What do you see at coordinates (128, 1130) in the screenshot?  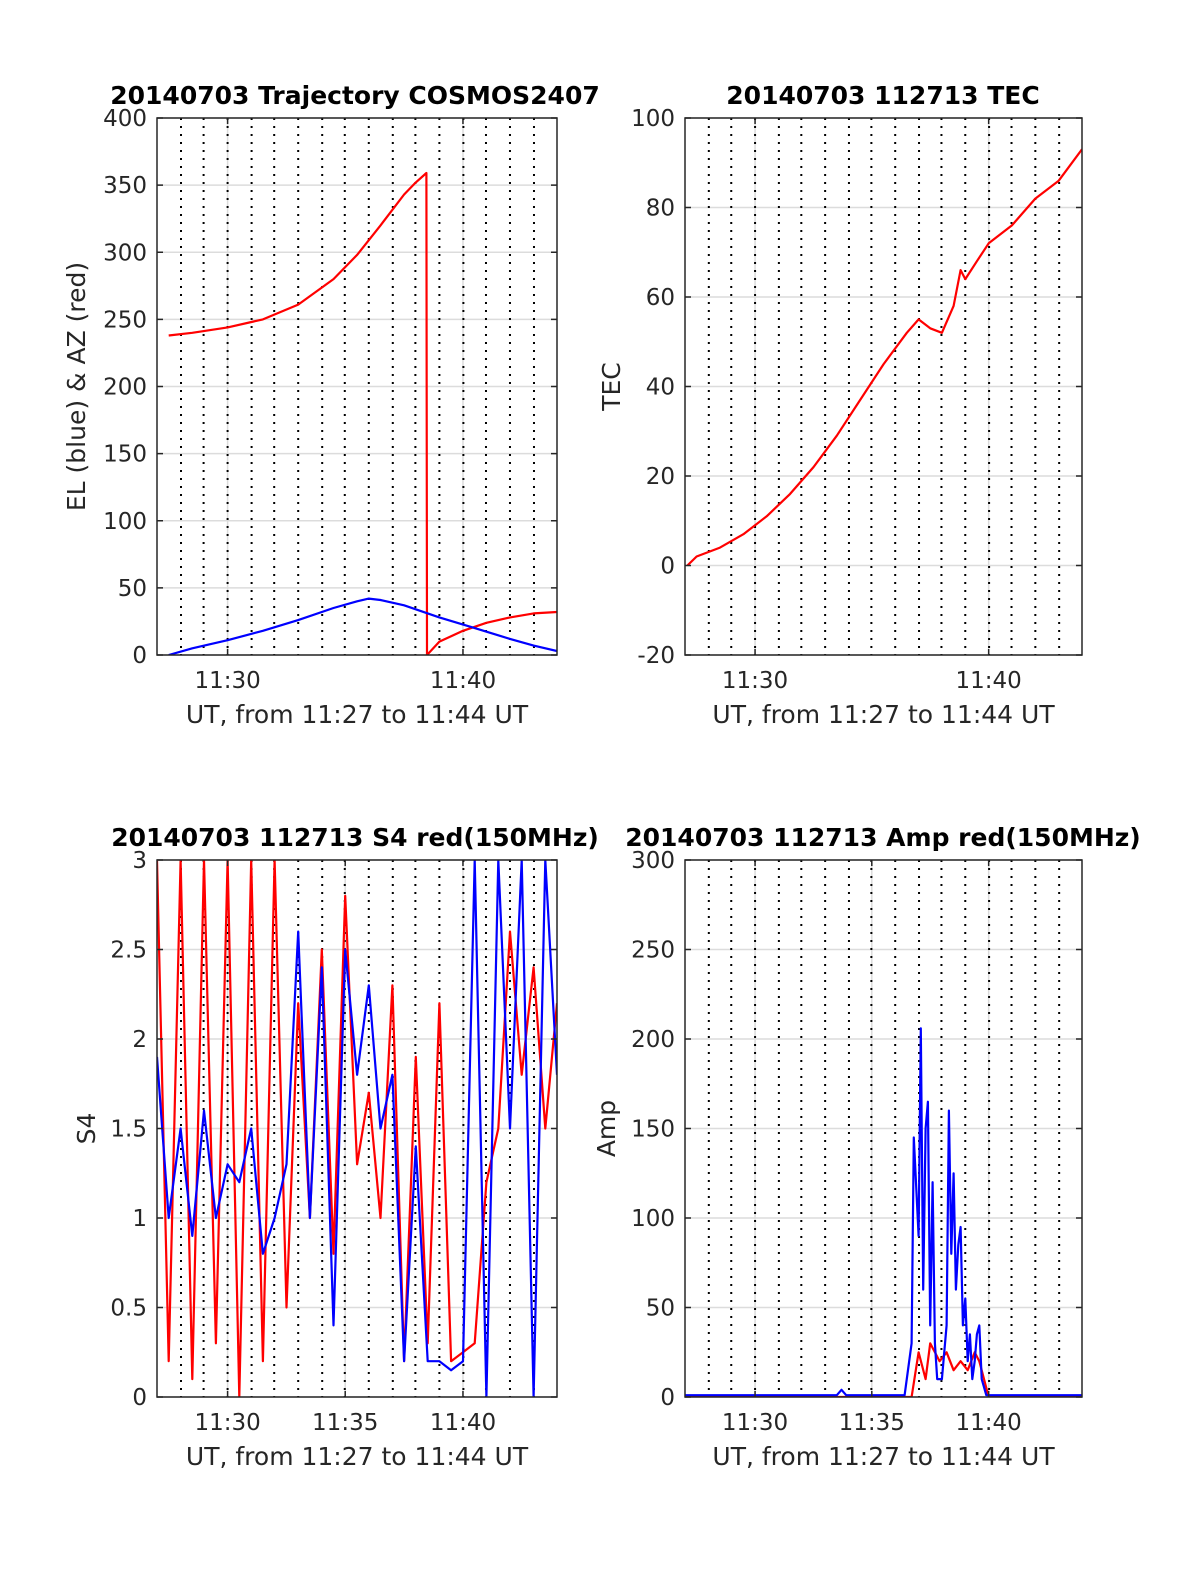 I see `y-tick-label: 1.5` at bounding box center [128, 1130].